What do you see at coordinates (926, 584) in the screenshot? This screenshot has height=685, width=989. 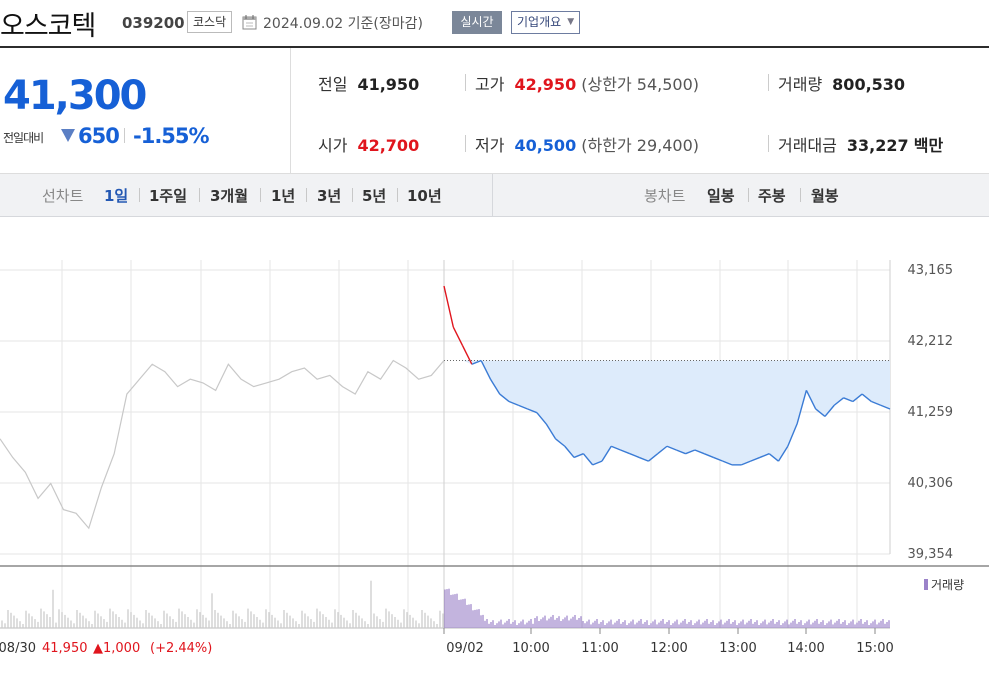 I see `volume-legend-swatch` at bounding box center [926, 584].